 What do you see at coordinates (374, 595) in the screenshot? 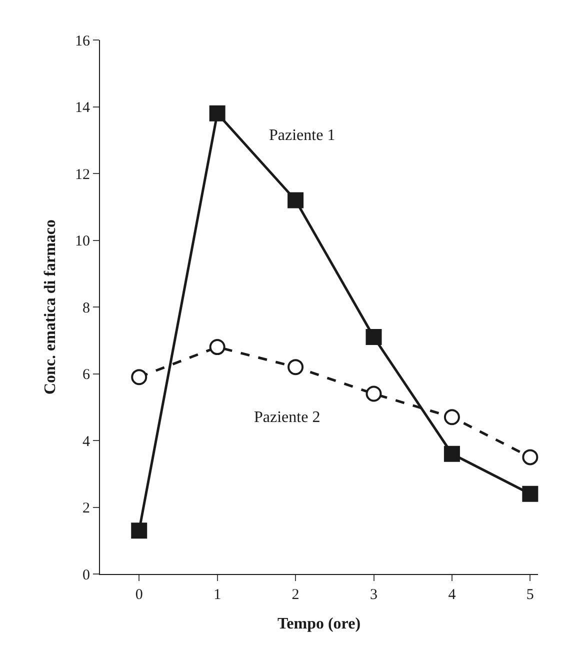
I see `x-tick-label: 3` at bounding box center [374, 595].